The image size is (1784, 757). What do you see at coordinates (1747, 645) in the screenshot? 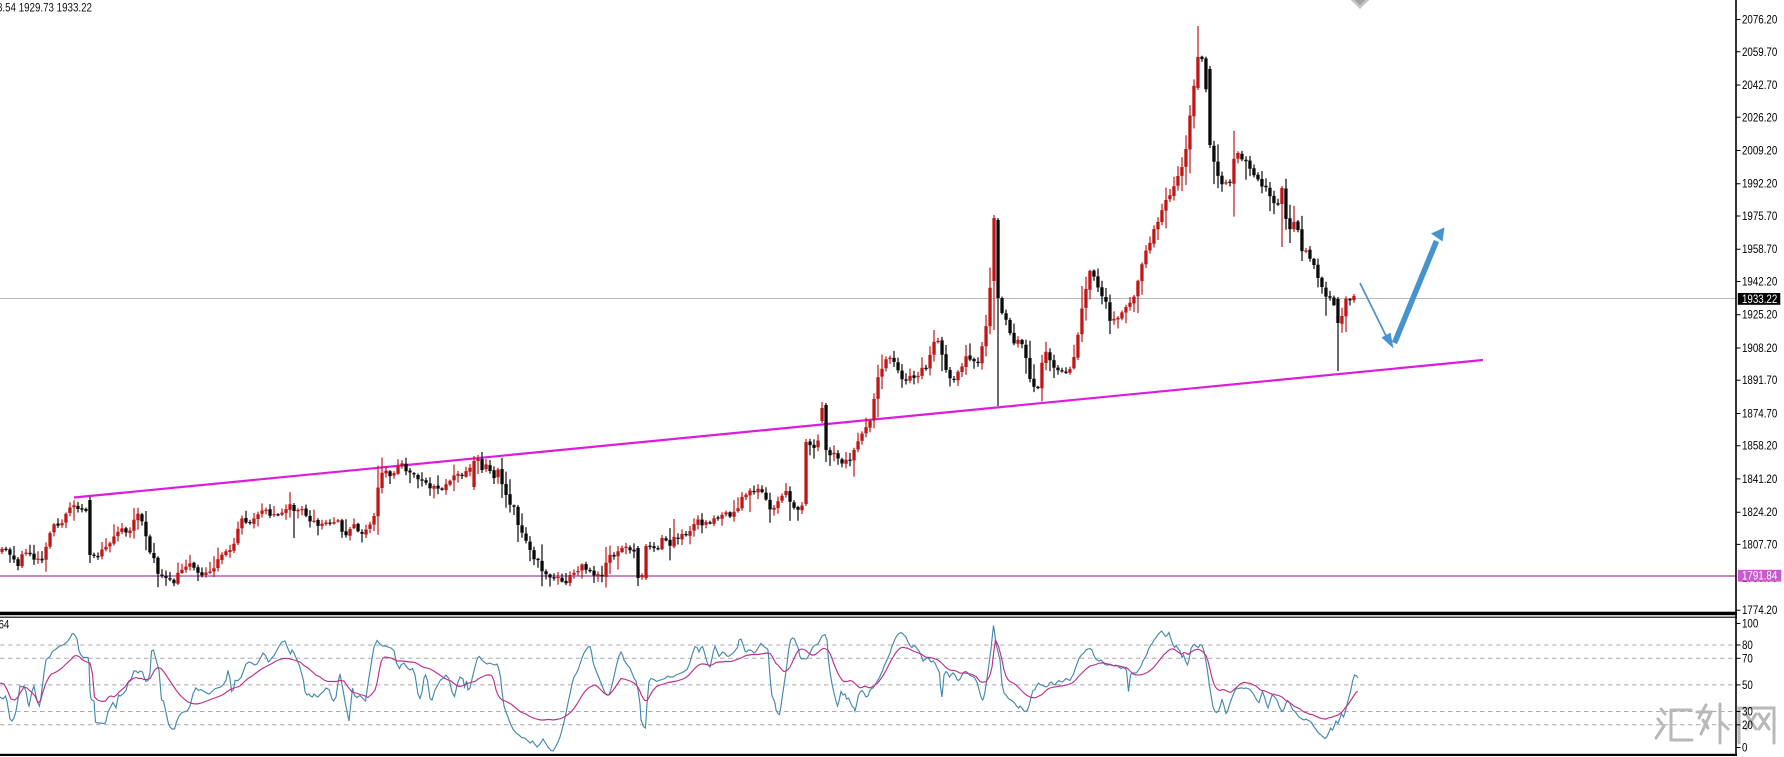
I see `svg-text: 80` at bounding box center [1747, 645].